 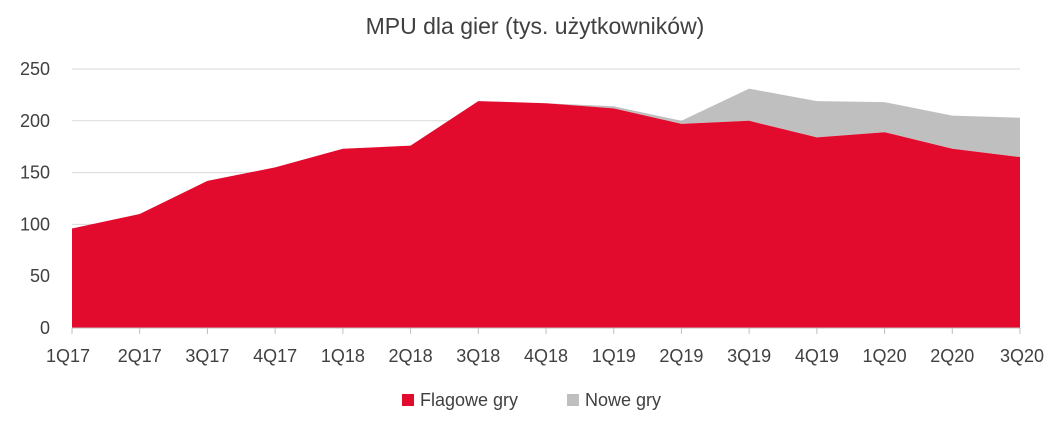 What do you see at coordinates (40, 276) in the screenshot?
I see `y-tick-label: 50` at bounding box center [40, 276].